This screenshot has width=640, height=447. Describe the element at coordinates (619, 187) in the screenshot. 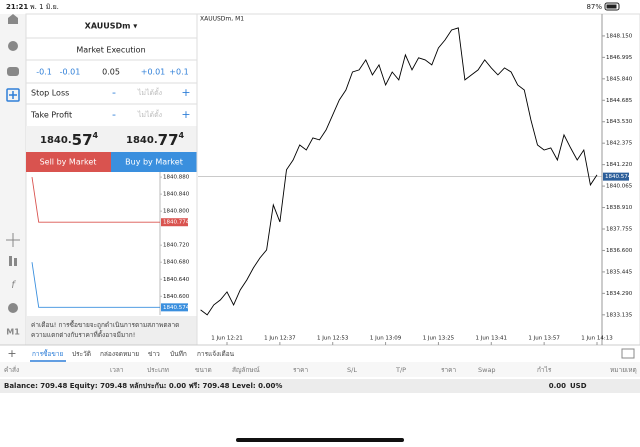

I see `y-tick-label: 1840.065` at that location.